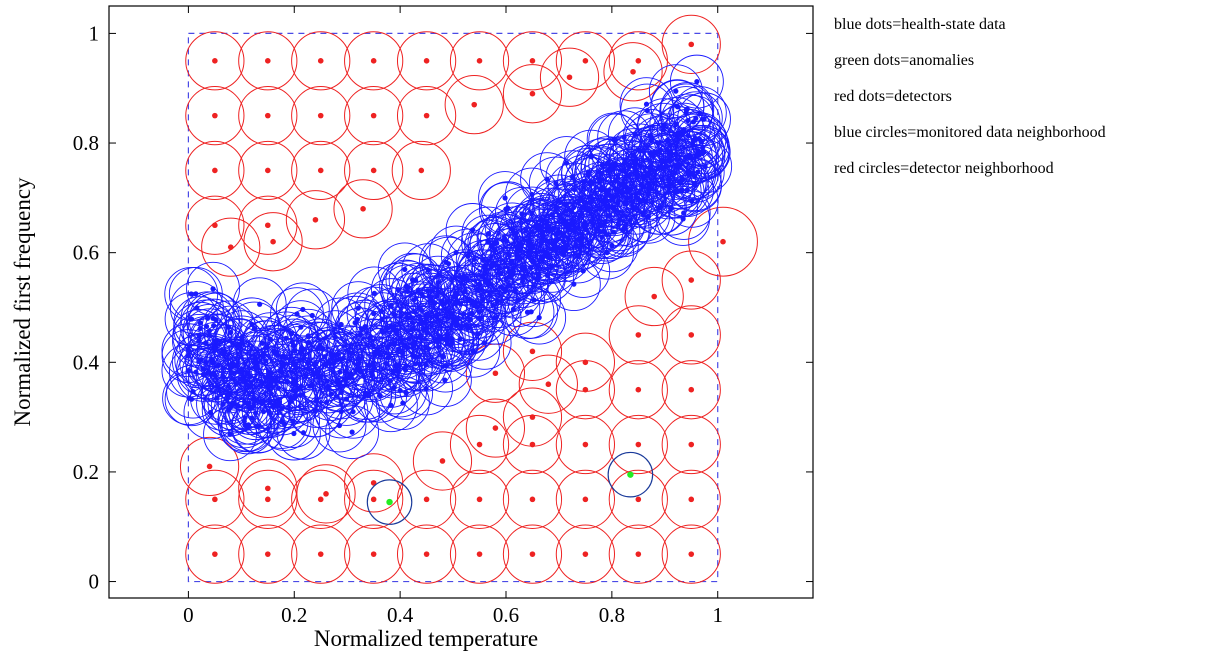 Image resolution: width=1212 pixels, height=657 pixels. Describe the element at coordinates (86, 143) in the screenshot. I see `y-tick-label: 0.8` at that location.